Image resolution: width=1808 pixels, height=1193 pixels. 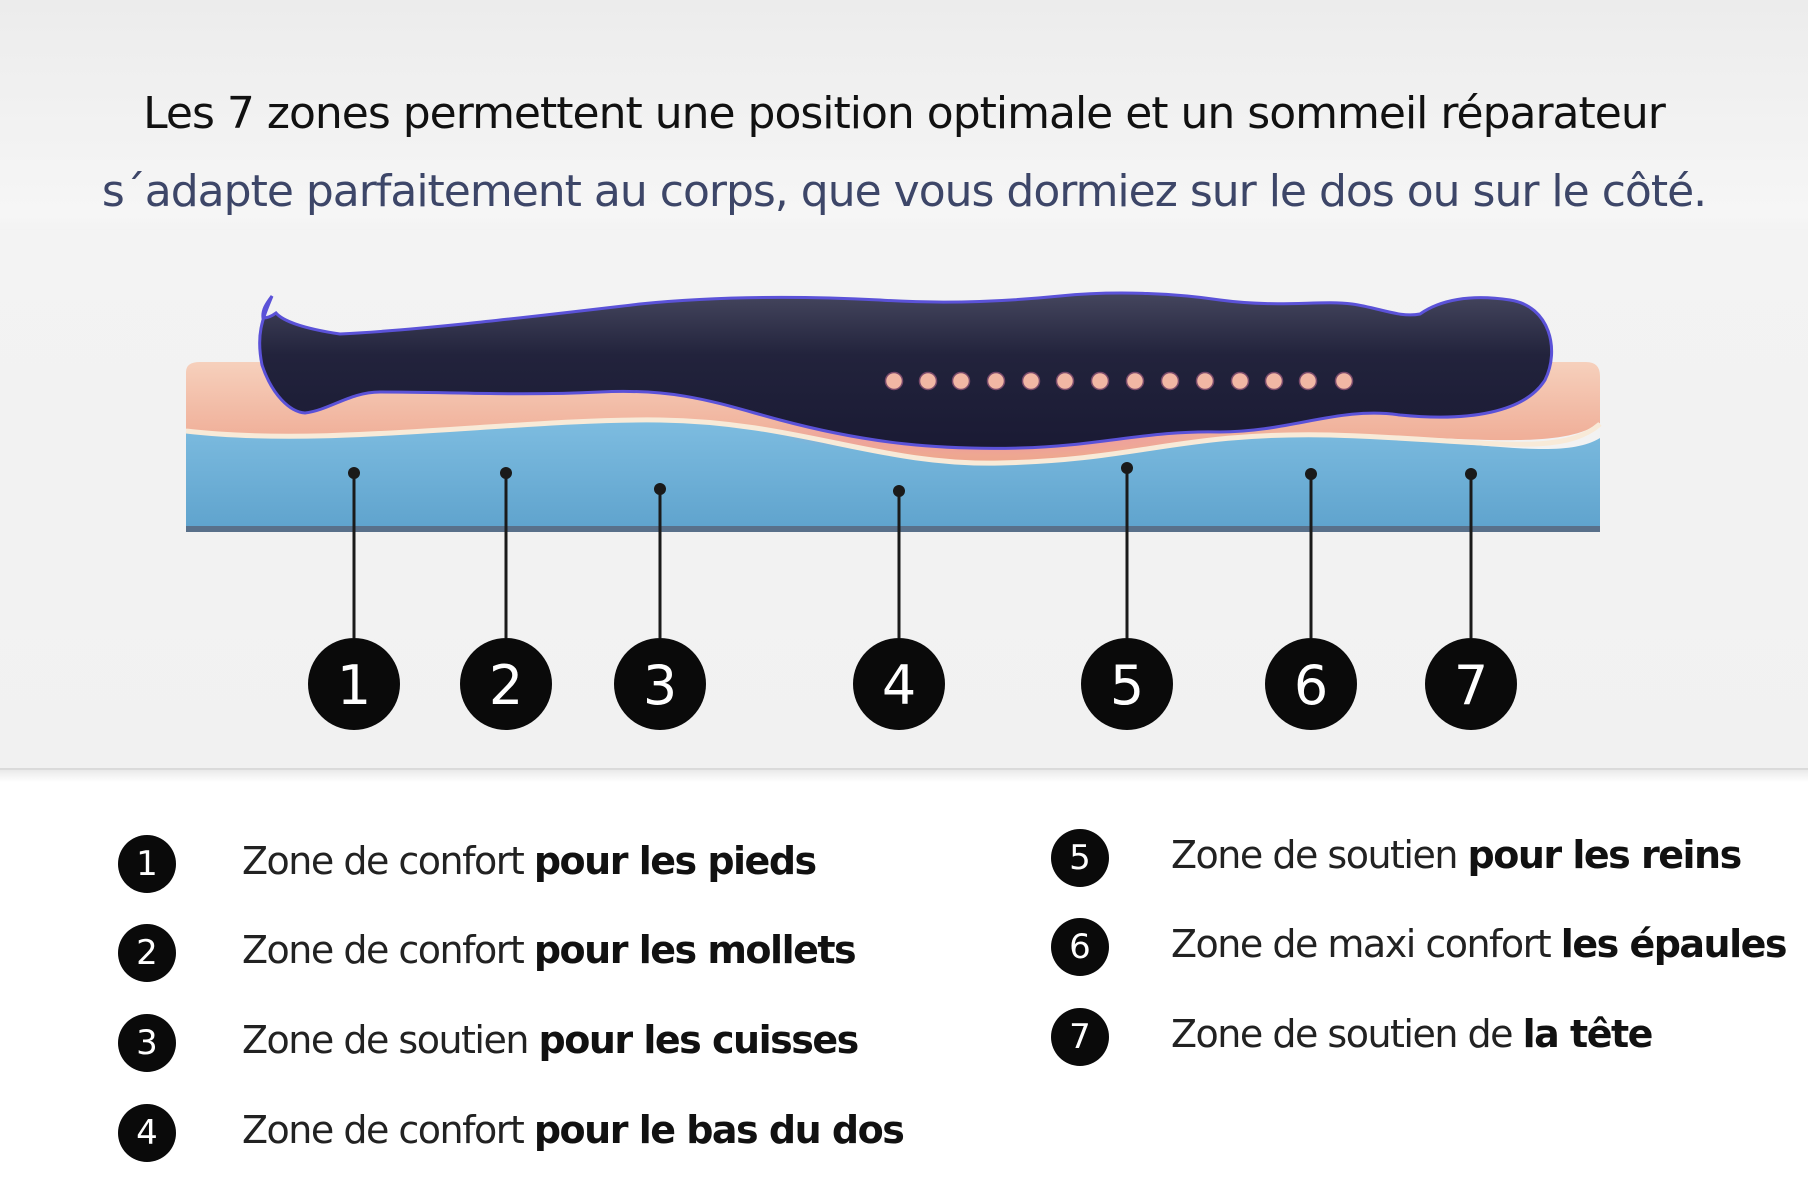 What do you see at coordinates (1347, 1034) in the screenshot?
I see `legend-zone-type: Zone de soutien de` at bounding box center [1347, 1034].